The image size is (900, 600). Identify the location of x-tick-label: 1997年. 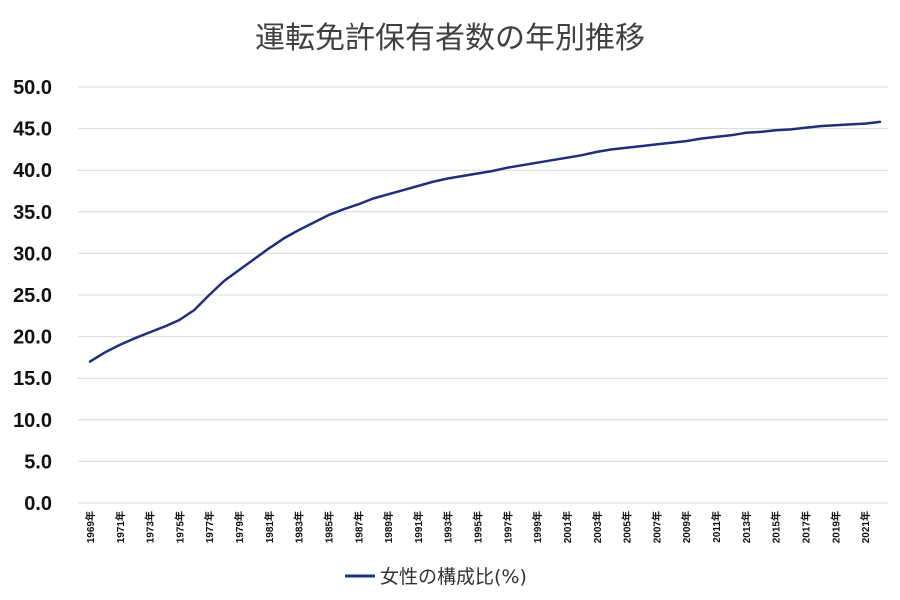
(507, 527).